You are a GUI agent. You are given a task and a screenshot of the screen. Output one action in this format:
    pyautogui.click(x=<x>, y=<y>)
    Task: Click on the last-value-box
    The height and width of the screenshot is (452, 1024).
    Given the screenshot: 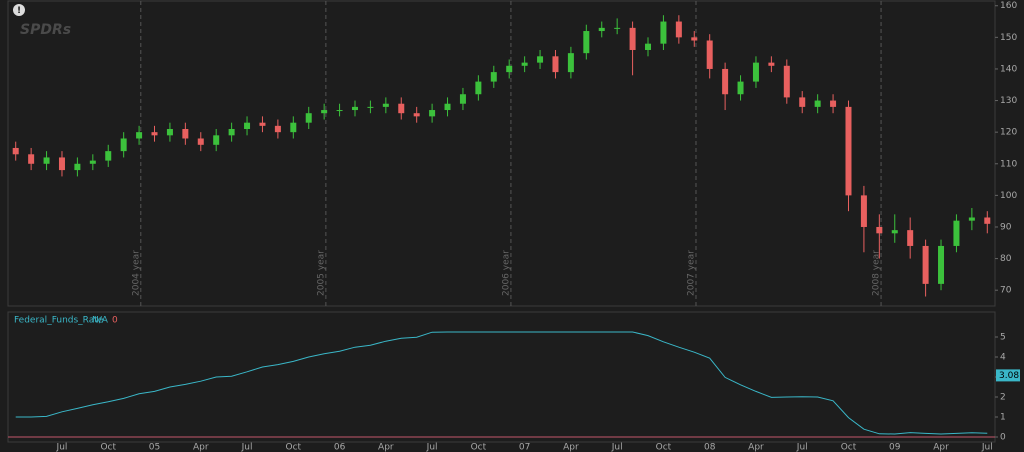 What is the action you would take?
    pyautogui.click(x=1008, y=375)
    